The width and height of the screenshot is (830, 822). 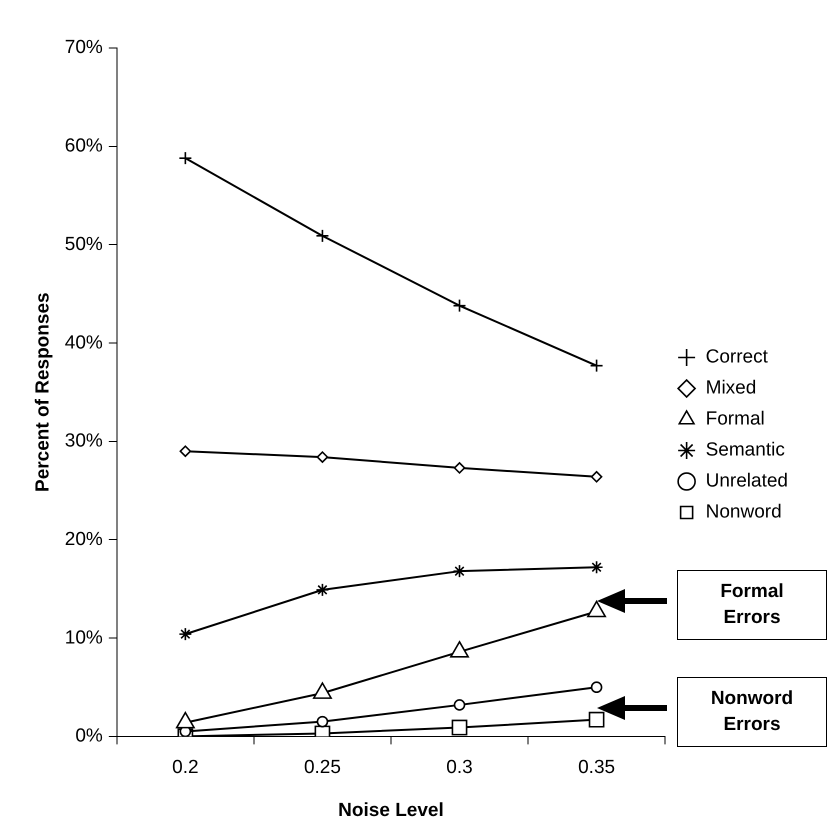 I want to click on y-tick-label: 50%, so click(x=83, y=244).